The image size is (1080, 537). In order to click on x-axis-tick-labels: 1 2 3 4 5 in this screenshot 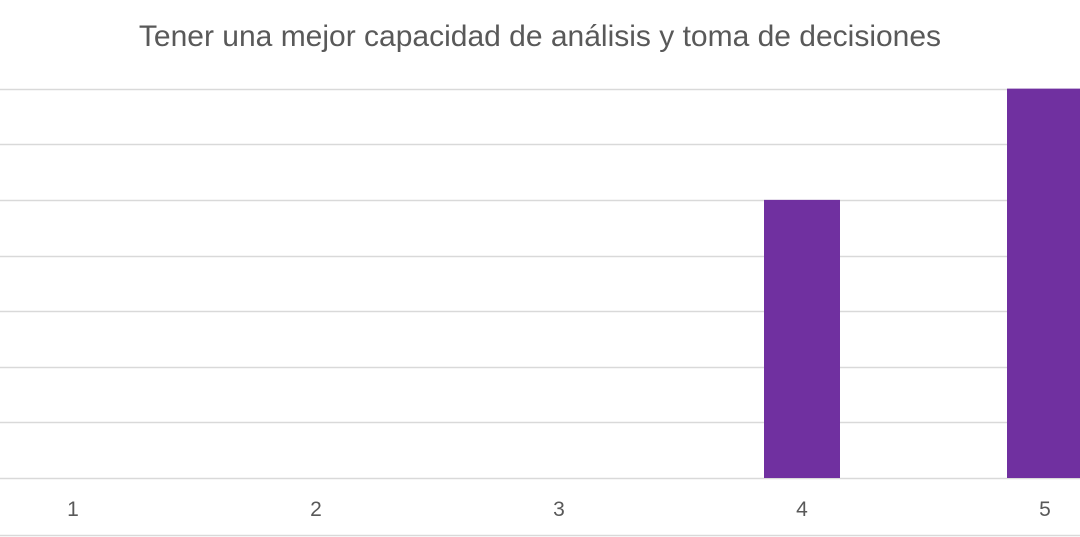, I will do `click(559, 509)`.